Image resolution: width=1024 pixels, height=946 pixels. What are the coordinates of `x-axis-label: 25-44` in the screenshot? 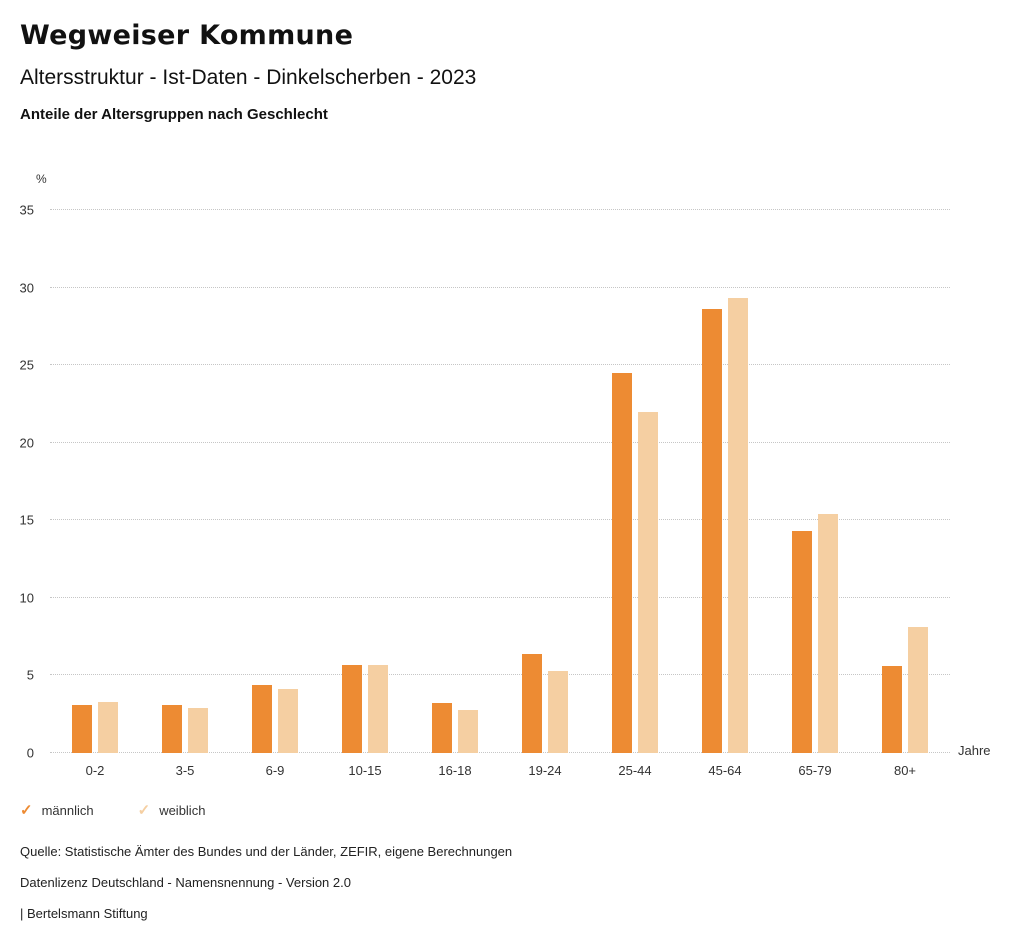 It's located at (635, 770).